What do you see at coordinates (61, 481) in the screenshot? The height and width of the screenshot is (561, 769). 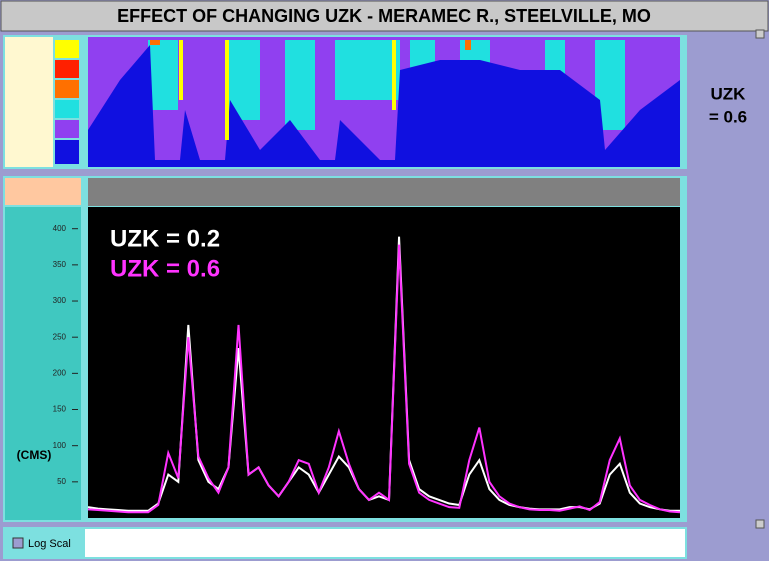 I see `y-tick-label: 50` at bounding box center [61, 481].